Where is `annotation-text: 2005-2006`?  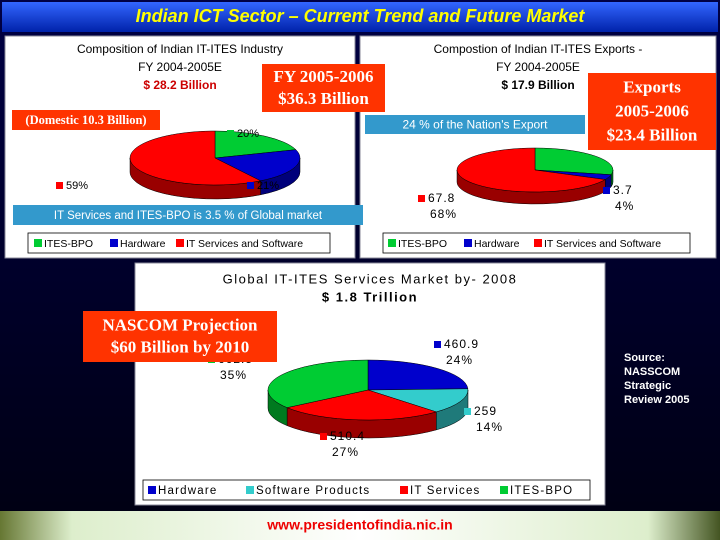
annotation-text: 2005-2006 is located at coordinates (652, 110).